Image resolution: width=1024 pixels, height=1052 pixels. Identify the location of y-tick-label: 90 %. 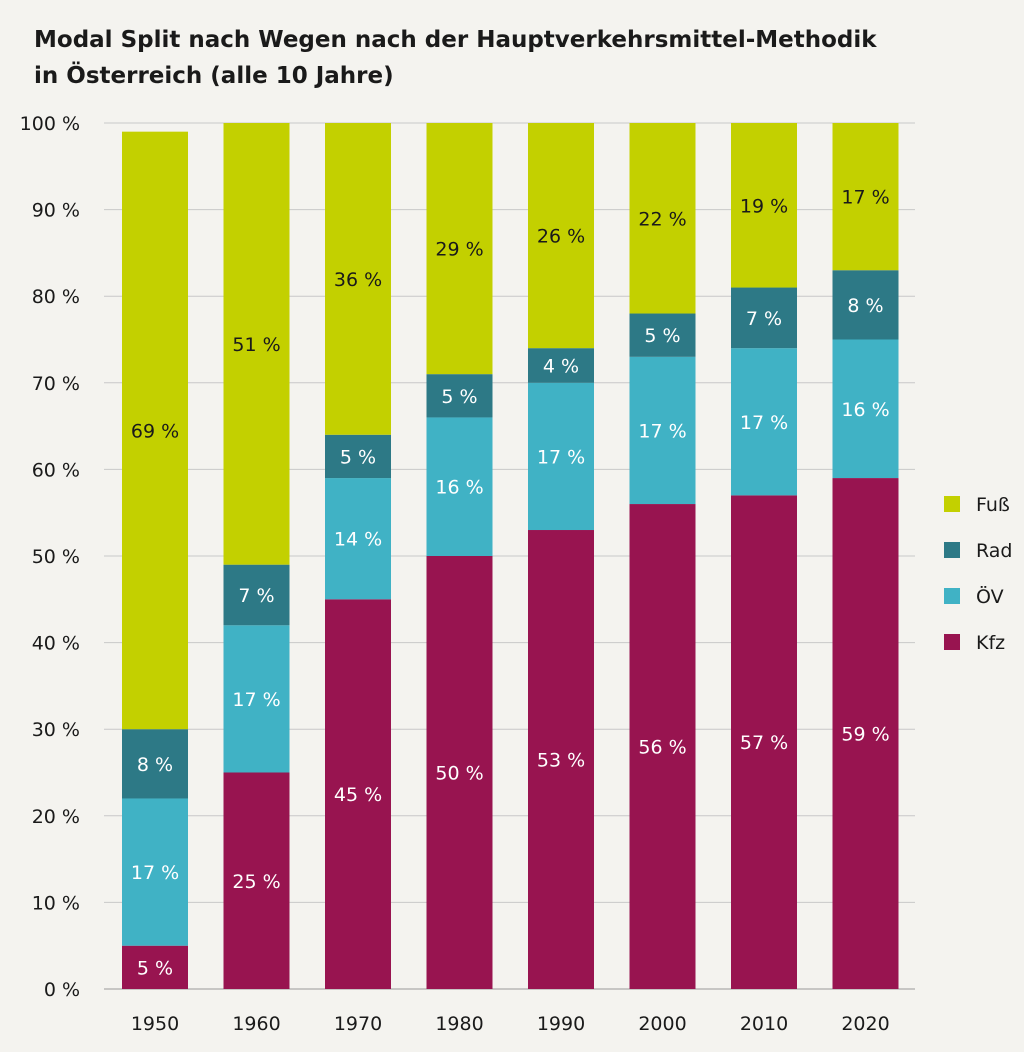
(56, 211).